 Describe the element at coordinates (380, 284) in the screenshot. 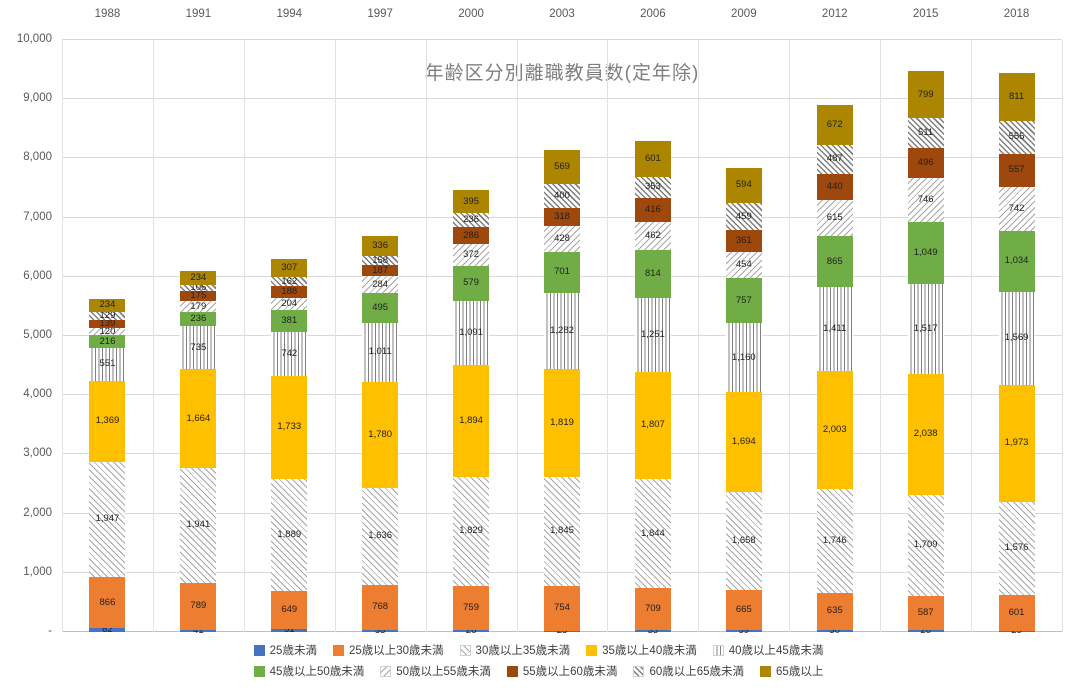

I see `data-label: 284` at that location.